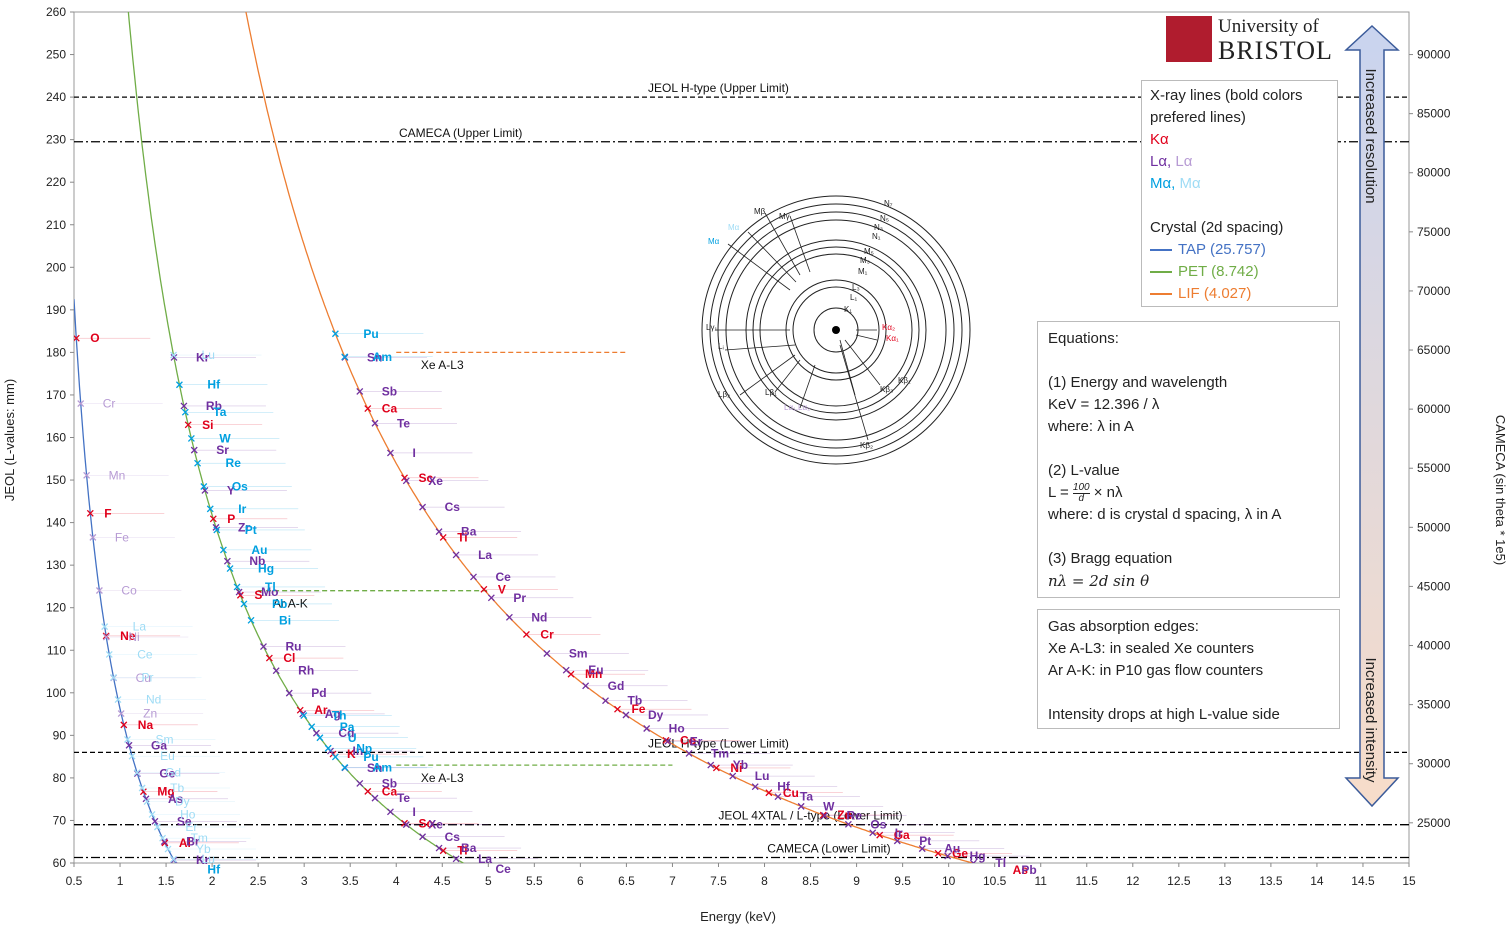  I want to click on point-au, so click(223, 550).